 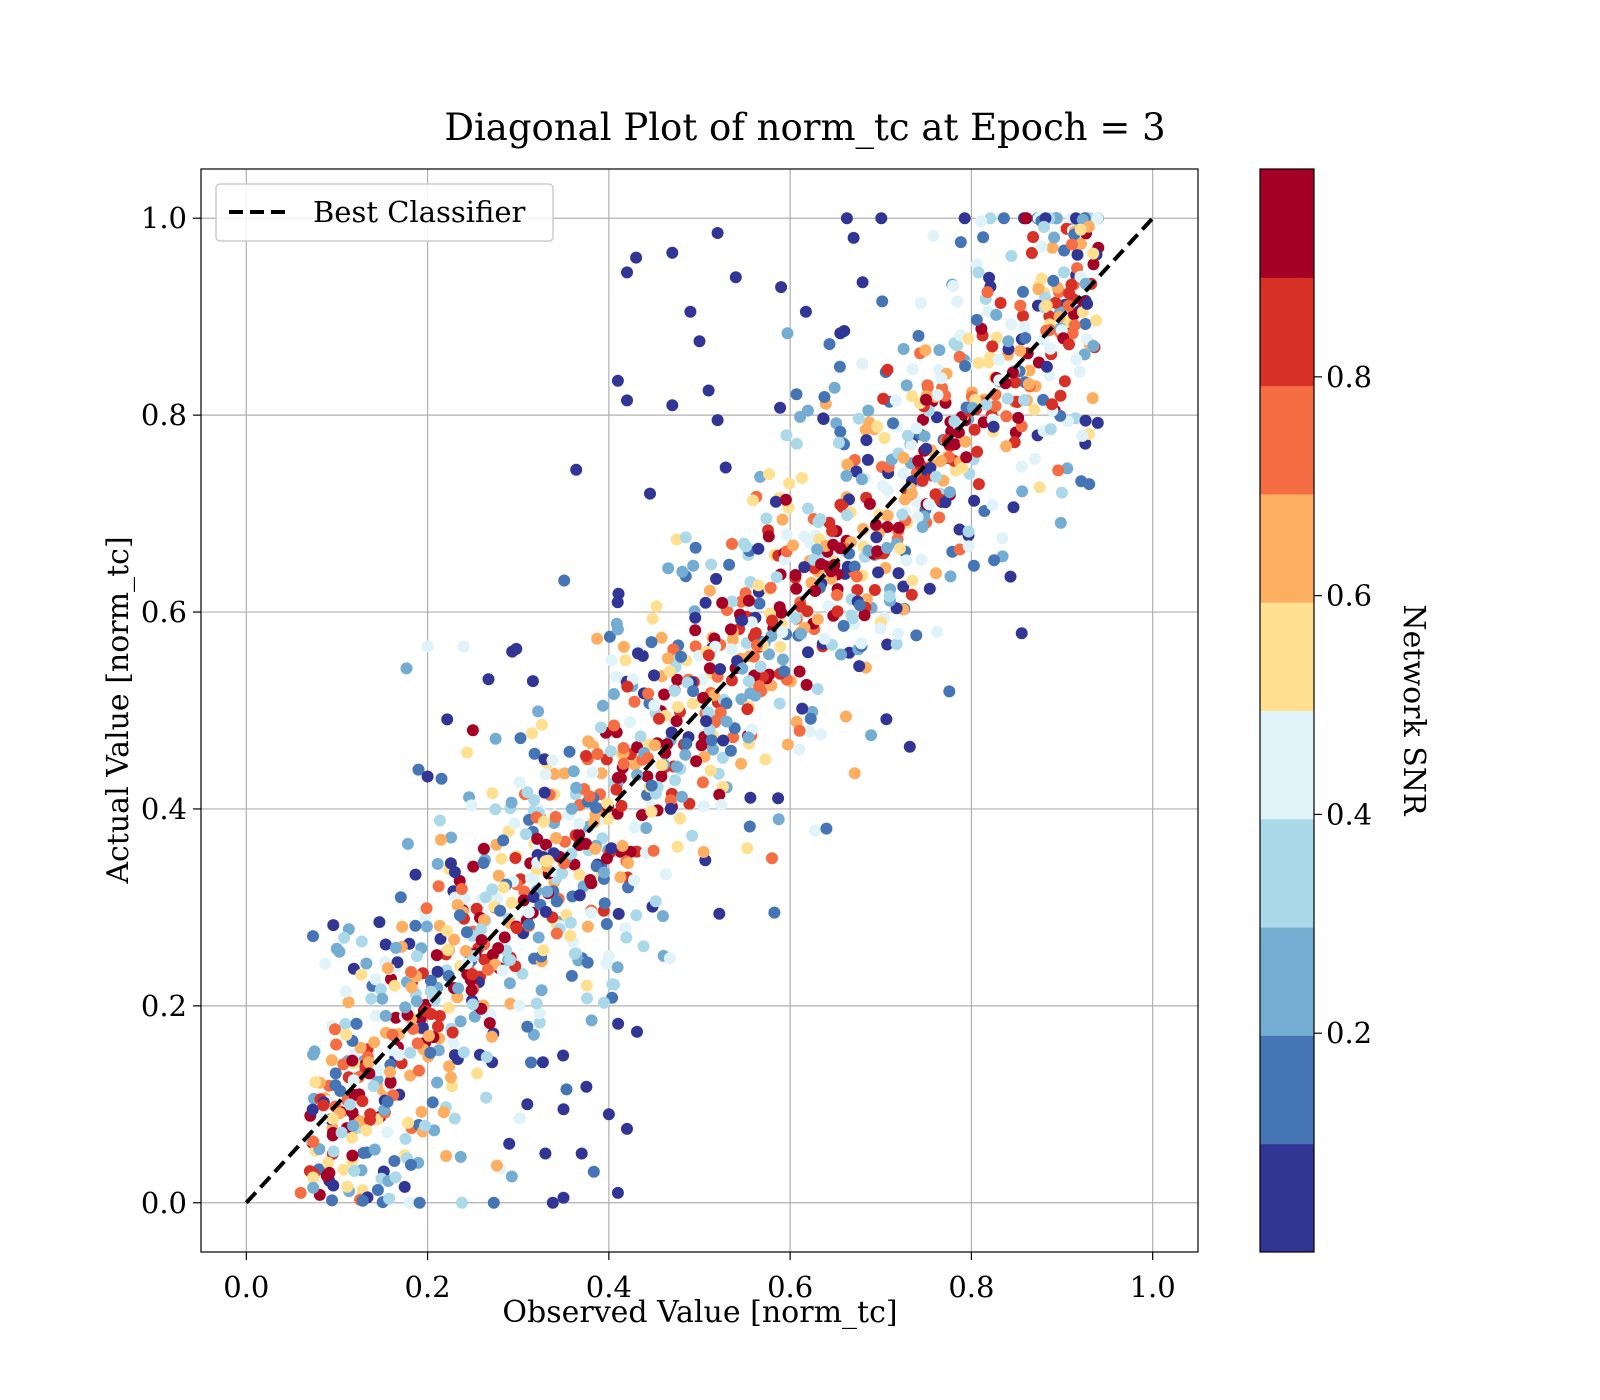 What do you see at coordinates (164, 218) in the screenshot?
I see `y-tick-label: 1.0` at bounding box center [164, 218].